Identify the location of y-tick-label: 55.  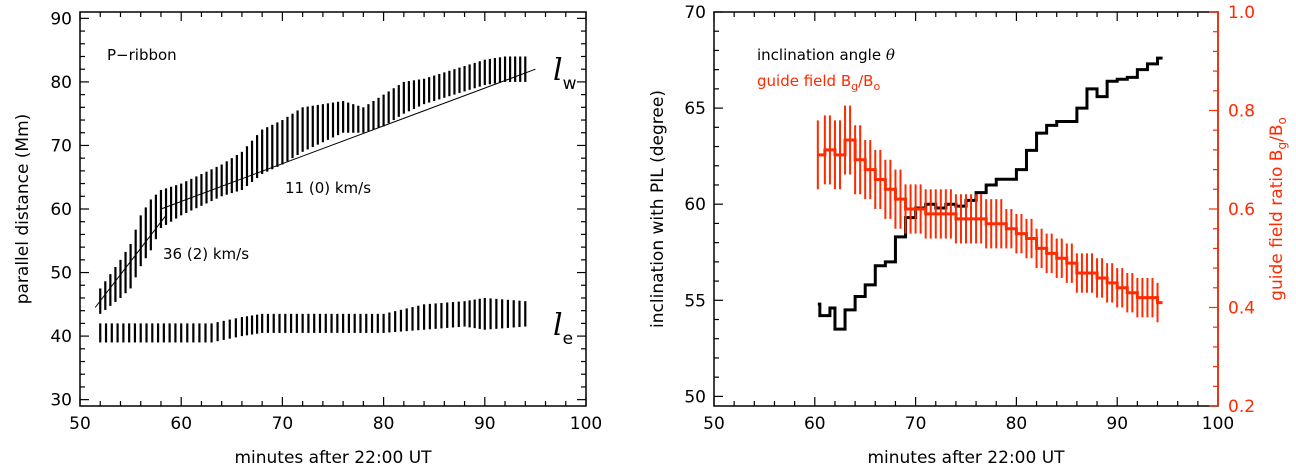
(695, 301).